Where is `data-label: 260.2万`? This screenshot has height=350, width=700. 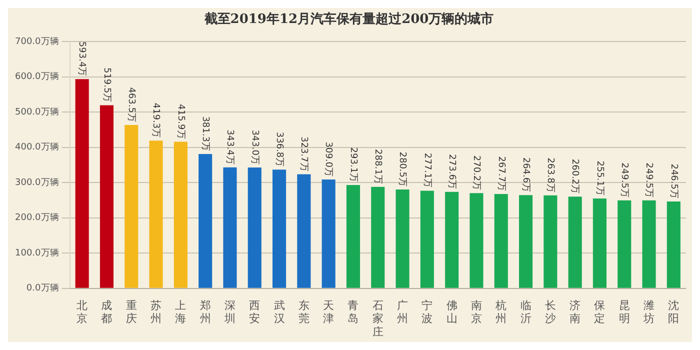 data-label: 260.2万 is located at coordinates (575, 176).